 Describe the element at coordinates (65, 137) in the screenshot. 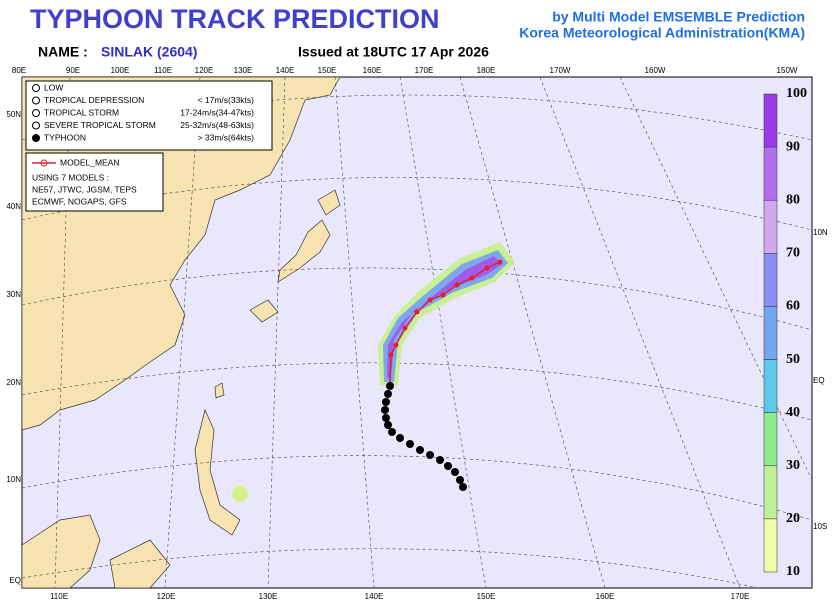

I see `legend-label: TYPHOON` at that location.